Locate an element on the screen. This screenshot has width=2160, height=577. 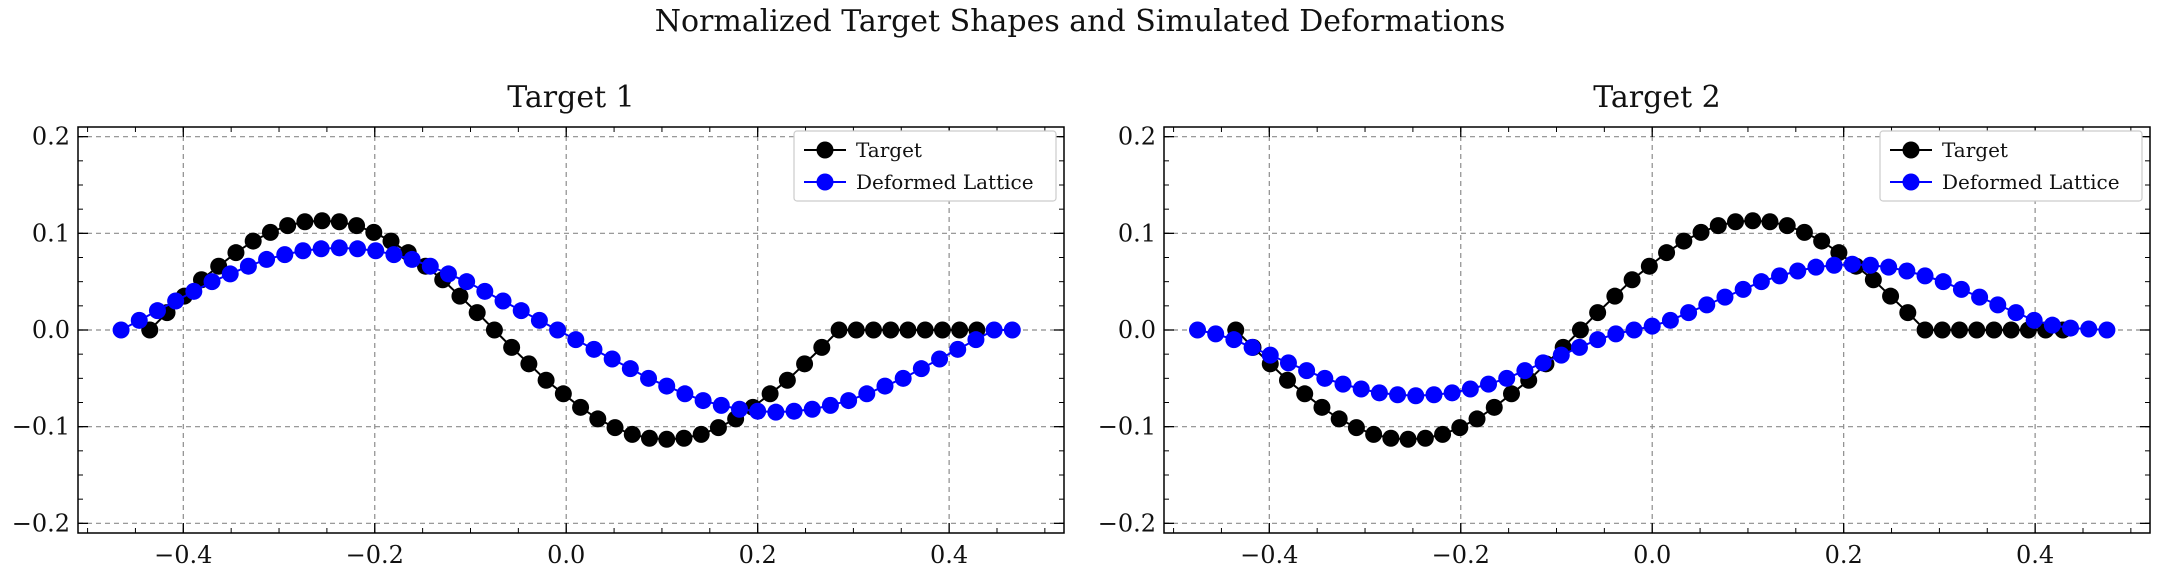
legend-label-deformed-lattice: Deformed Lattice is located at coordinates (945, 182).